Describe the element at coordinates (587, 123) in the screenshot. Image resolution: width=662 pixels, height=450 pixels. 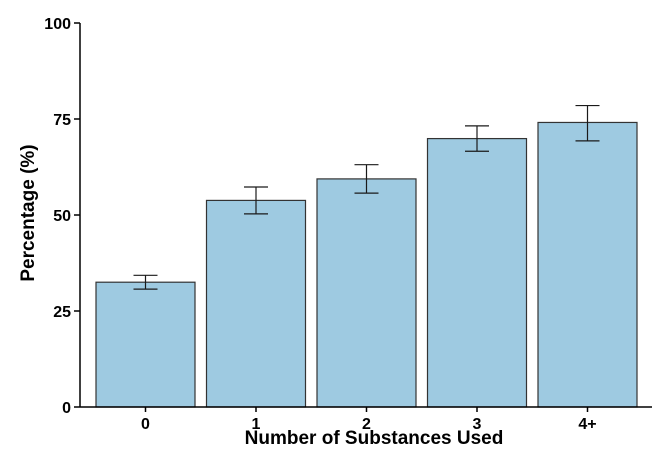
I see `error-bar-4plus` at that location.